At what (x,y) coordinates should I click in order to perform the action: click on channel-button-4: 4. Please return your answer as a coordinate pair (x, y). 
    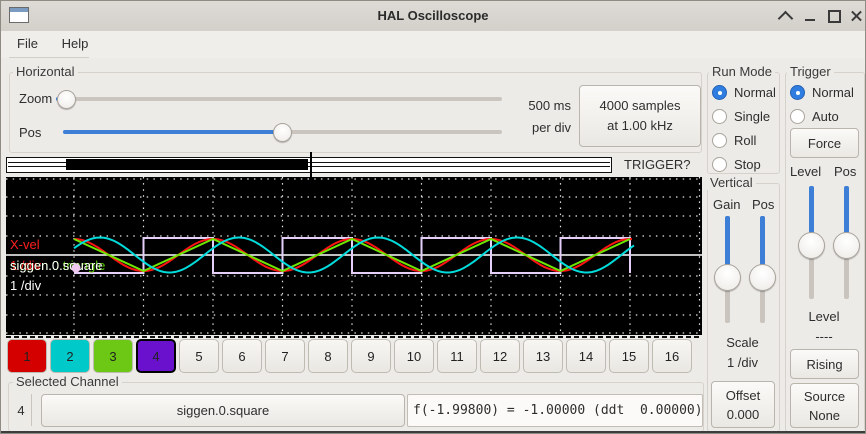
    Looking at the image, I should click on (156, 356).